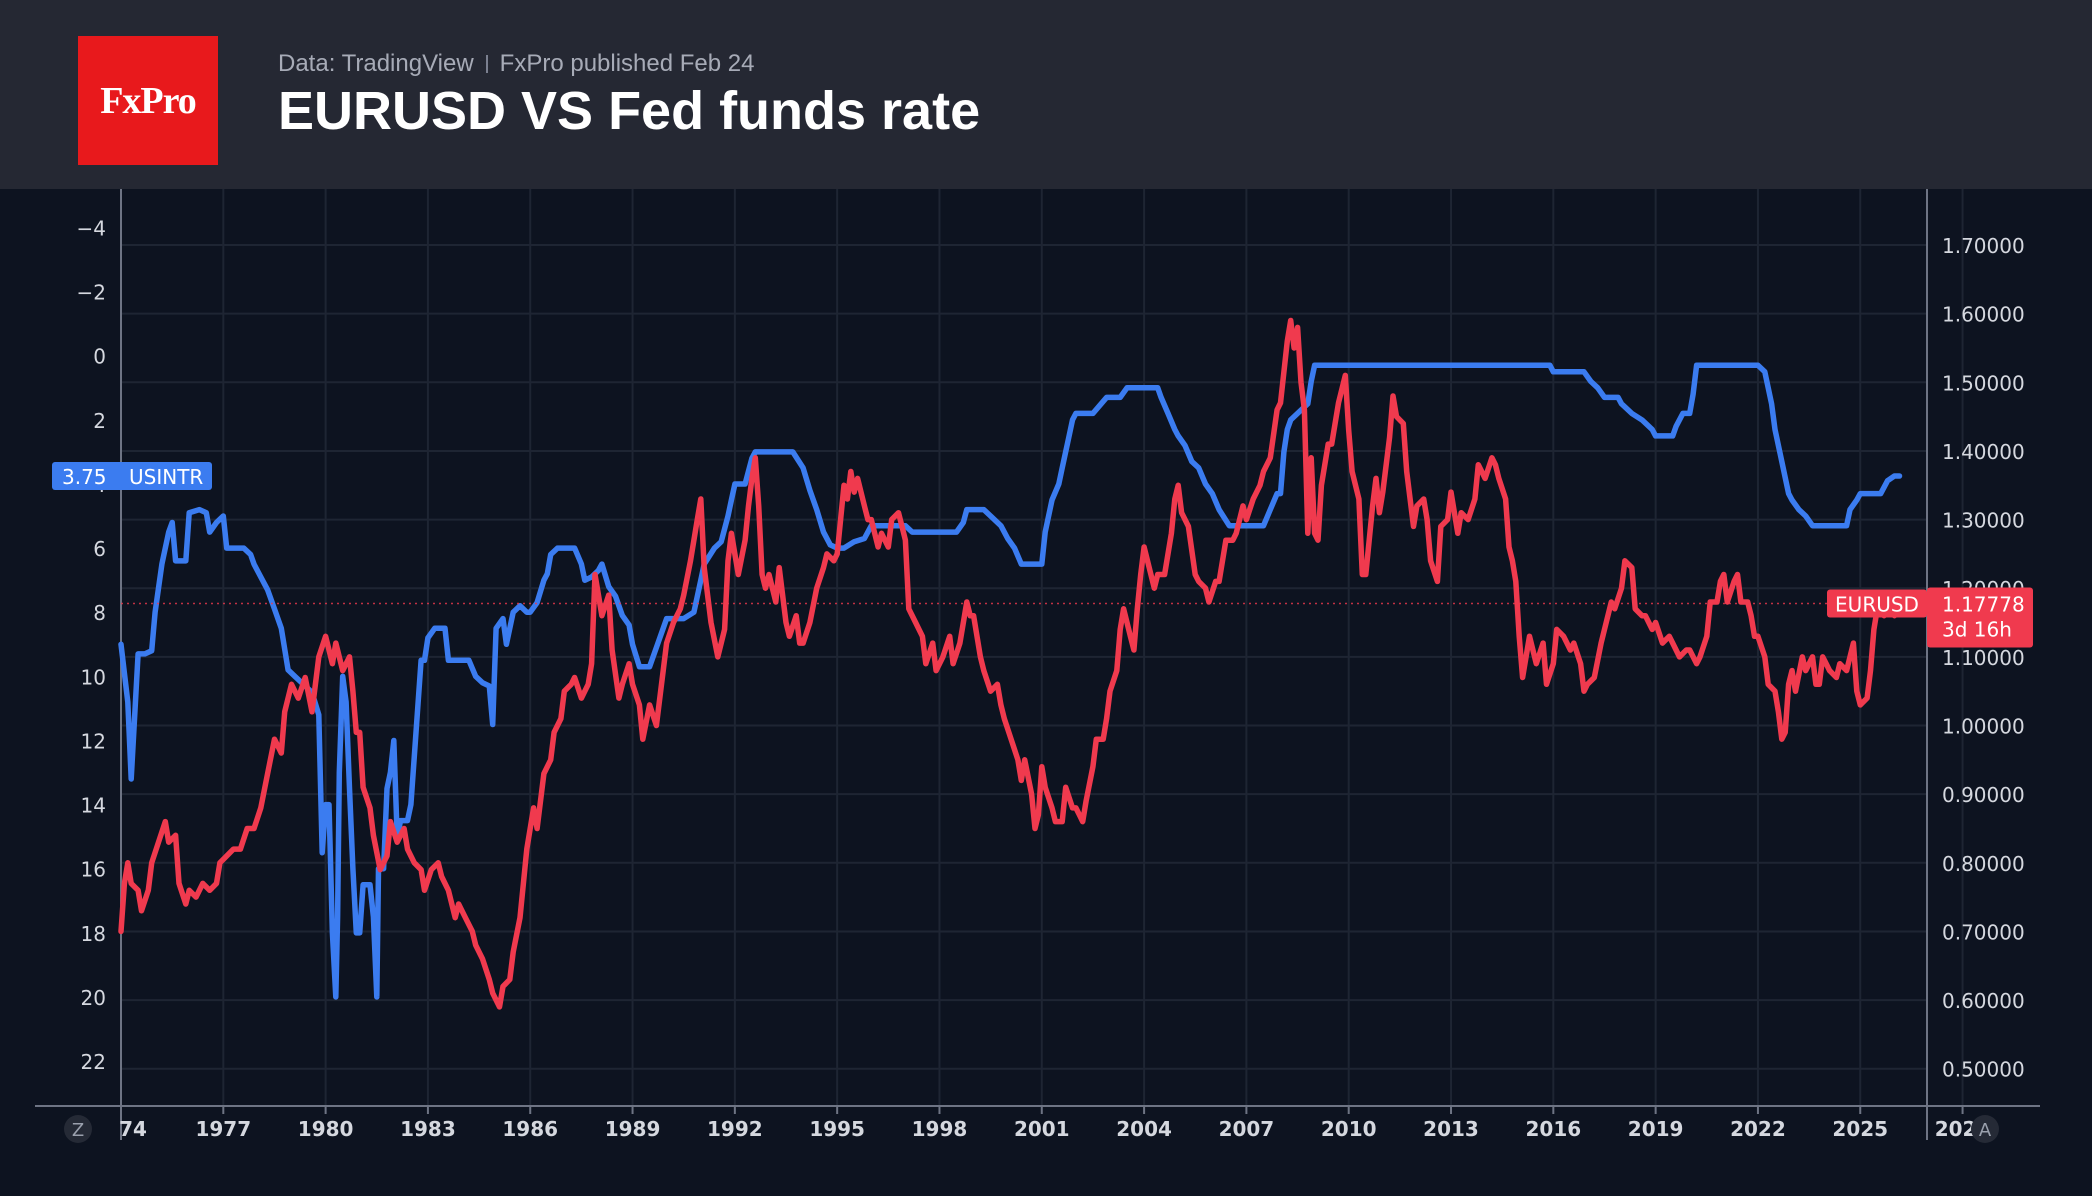 This screenshot has width=2092, height=1196. I want to click on right-tick-label: 0.90000, so click(1983, 795).